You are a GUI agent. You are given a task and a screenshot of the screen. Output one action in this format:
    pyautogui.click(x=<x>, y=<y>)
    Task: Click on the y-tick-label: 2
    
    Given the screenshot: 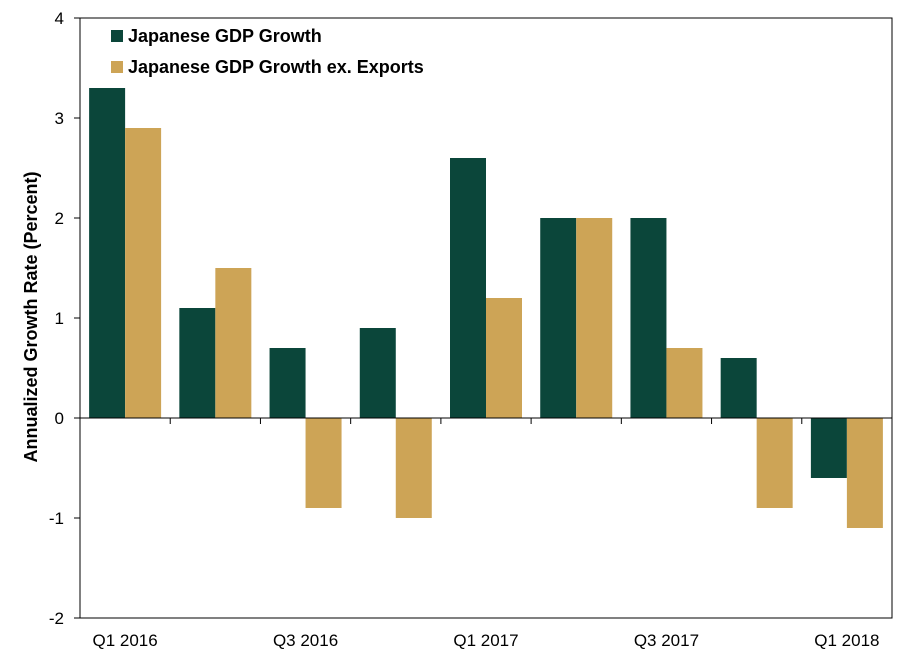 What is the action you would take?
    pyautogui.click(x=59, y=218)
    